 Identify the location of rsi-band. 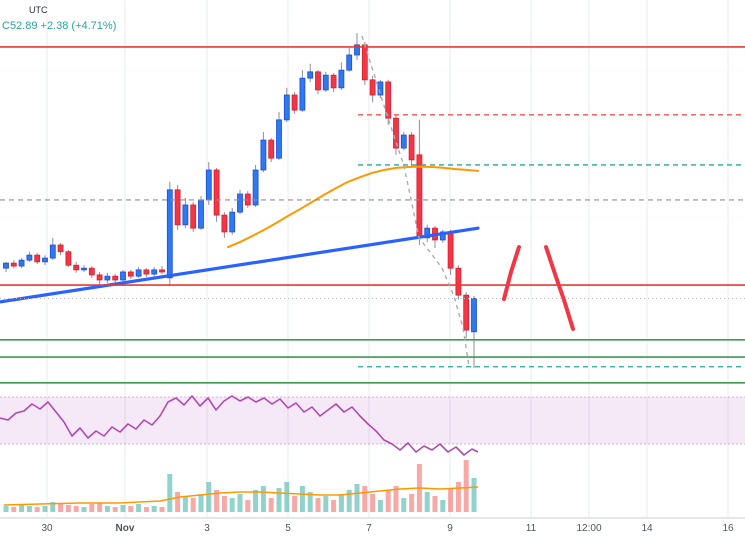
(372, 420).